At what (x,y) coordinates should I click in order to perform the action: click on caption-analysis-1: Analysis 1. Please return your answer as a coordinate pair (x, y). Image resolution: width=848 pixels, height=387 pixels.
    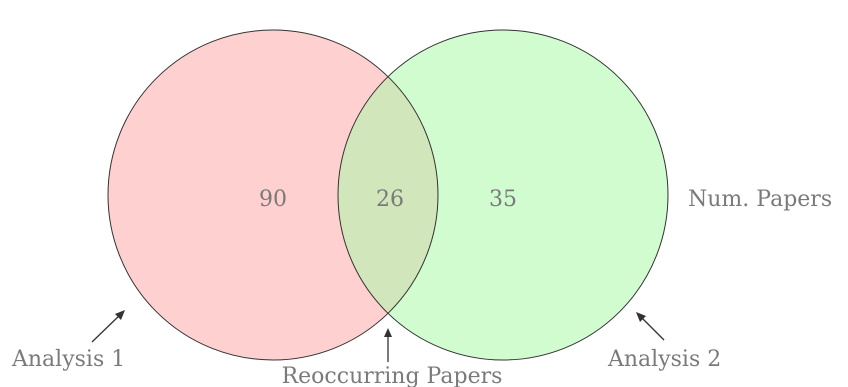
    Looking at the image, I should click on (68, 359).